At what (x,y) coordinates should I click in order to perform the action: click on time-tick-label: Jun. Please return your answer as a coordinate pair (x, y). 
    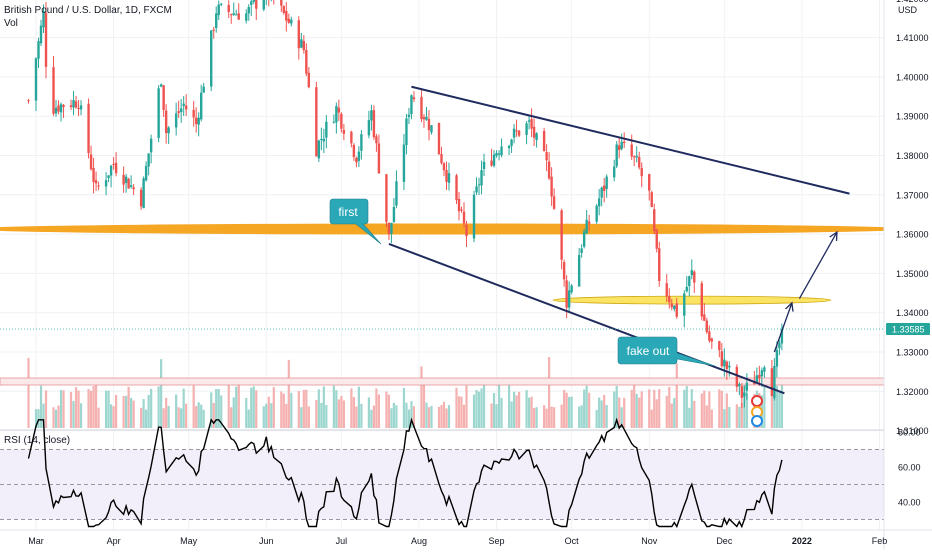
    Looking at the image, I should click on (266, 541).